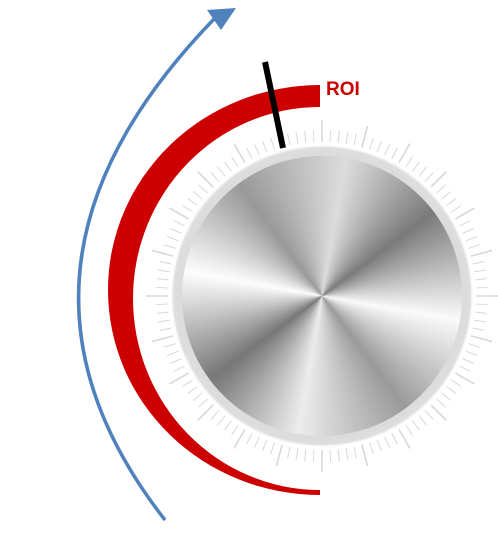 The width and height of the screenshot is (498, 534). I want to click on needle, so click(274, 105).